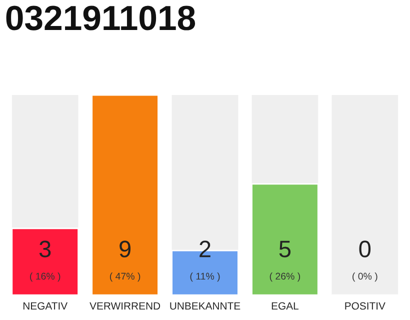  What do you see at coordinates (45, 261) in the screenshot?
I see `data-label: 3 ( 16% )` at bounding box center [45, 261].